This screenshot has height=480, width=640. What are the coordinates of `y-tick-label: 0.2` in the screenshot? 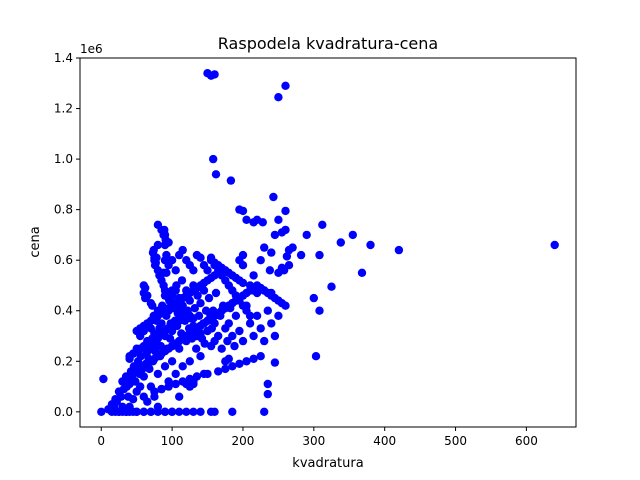 It's located at (63, 361).